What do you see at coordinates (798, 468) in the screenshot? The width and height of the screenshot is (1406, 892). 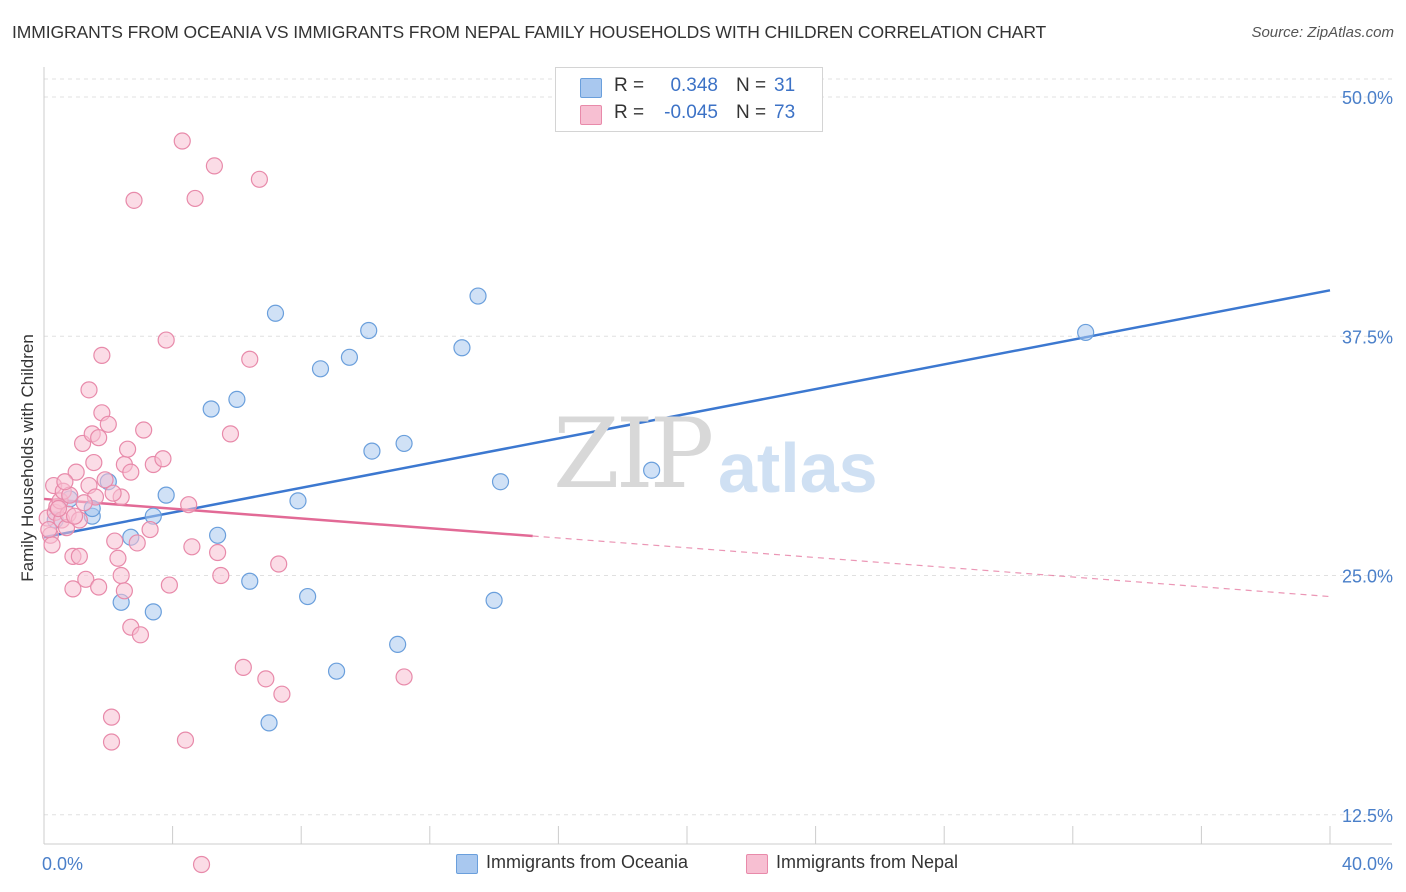 I see `watermark-atlas: atlas` at bounding box center [798, 468].